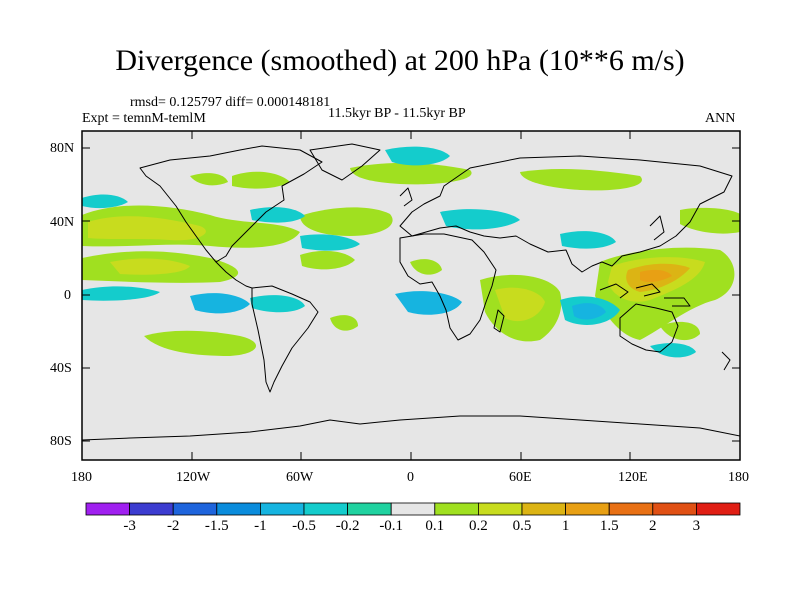  I want to click on coastline-south-america, so click(285, 339).